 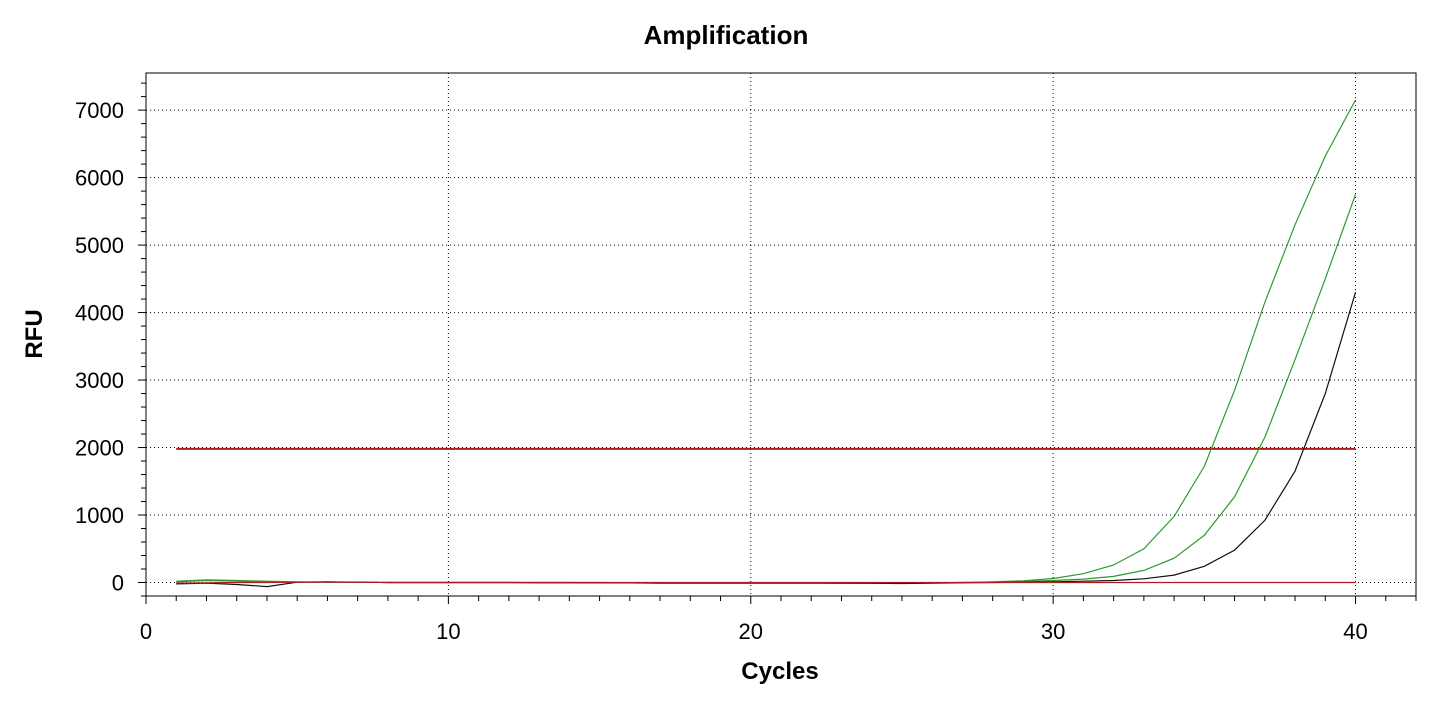 What do you see at coordinates (34, 333) in the screenshot?
I see `y-axis-label: RFU` at bounding box center [34, 333].